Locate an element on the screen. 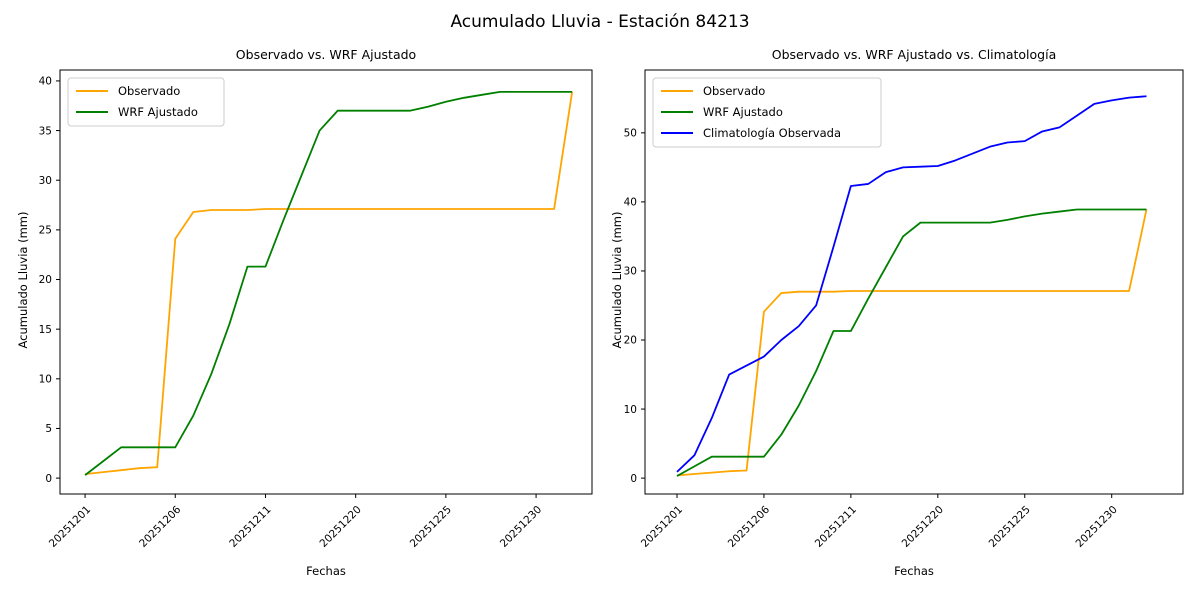  y-tick-label: 5 is located at coordinates (48, 429).